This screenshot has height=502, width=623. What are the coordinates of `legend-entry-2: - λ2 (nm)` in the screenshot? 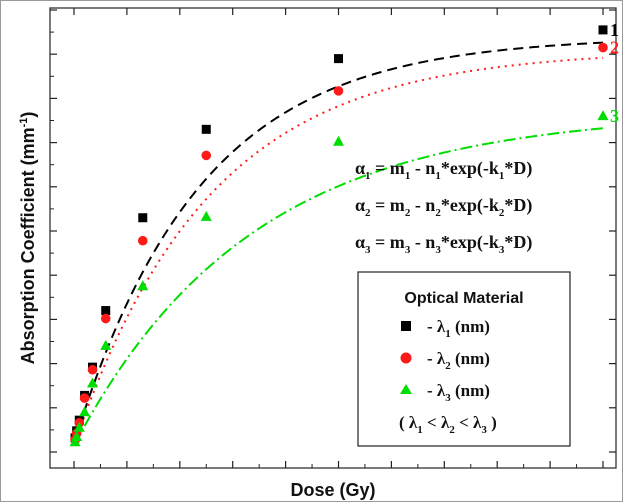 It's located at (458, 360).